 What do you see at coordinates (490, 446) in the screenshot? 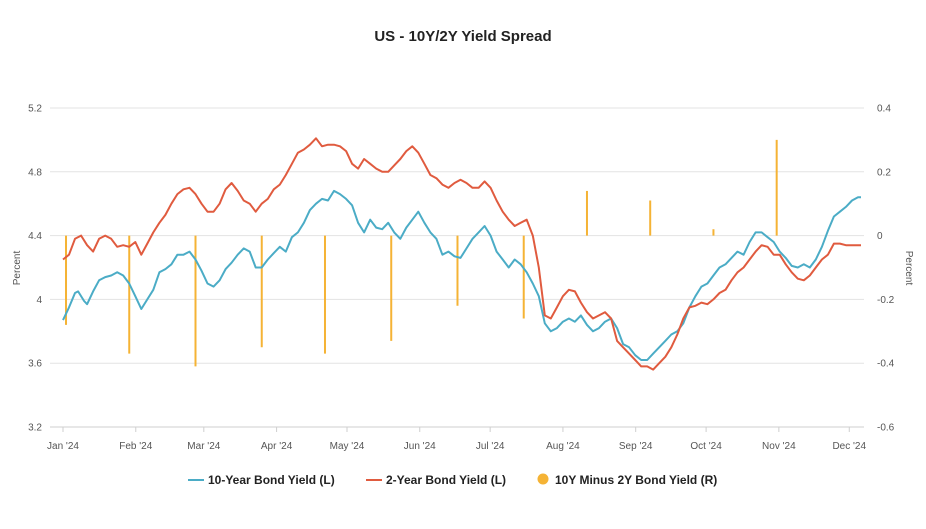
I see `x-tick-label: Jul '24` at bounding box center [490, 446].